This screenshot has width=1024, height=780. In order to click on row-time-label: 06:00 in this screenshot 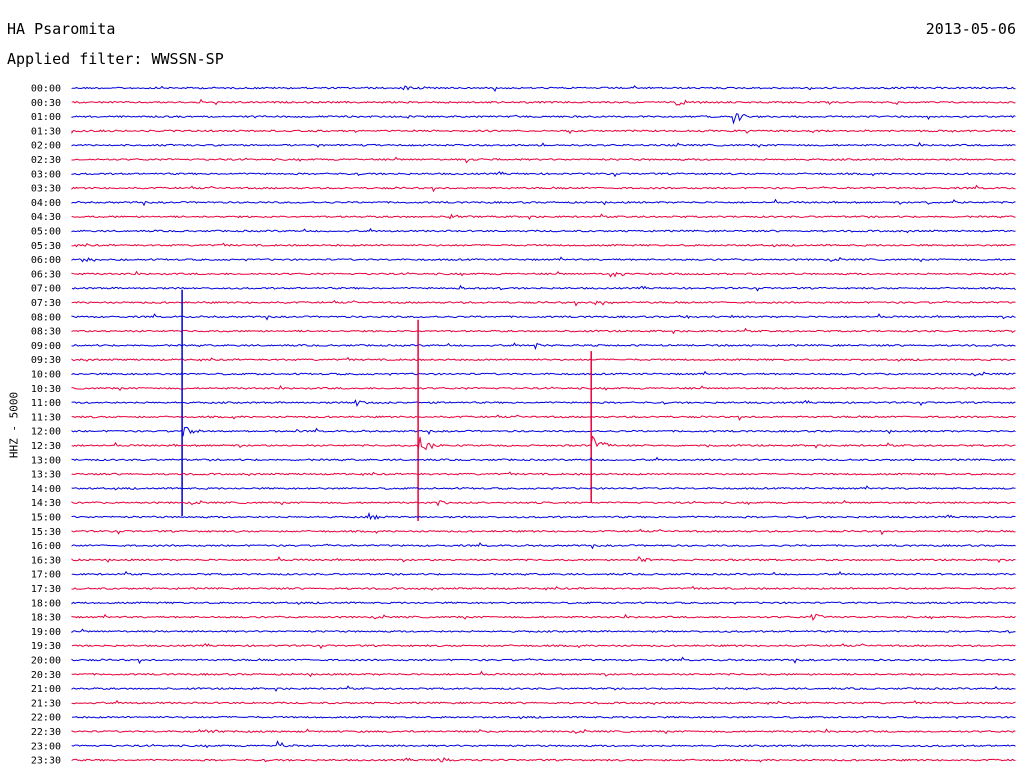, I will do `click(46, 260)`.